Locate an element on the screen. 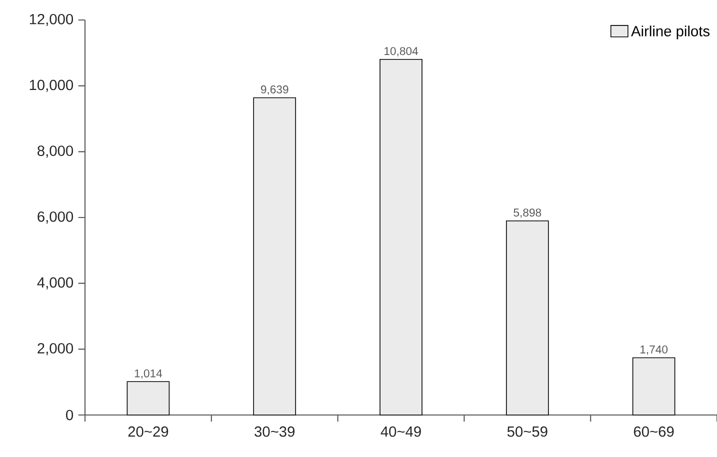 The width and height of the screenshot is (717, 457). data-label: 1,740 is located at coordinates (654, 350).